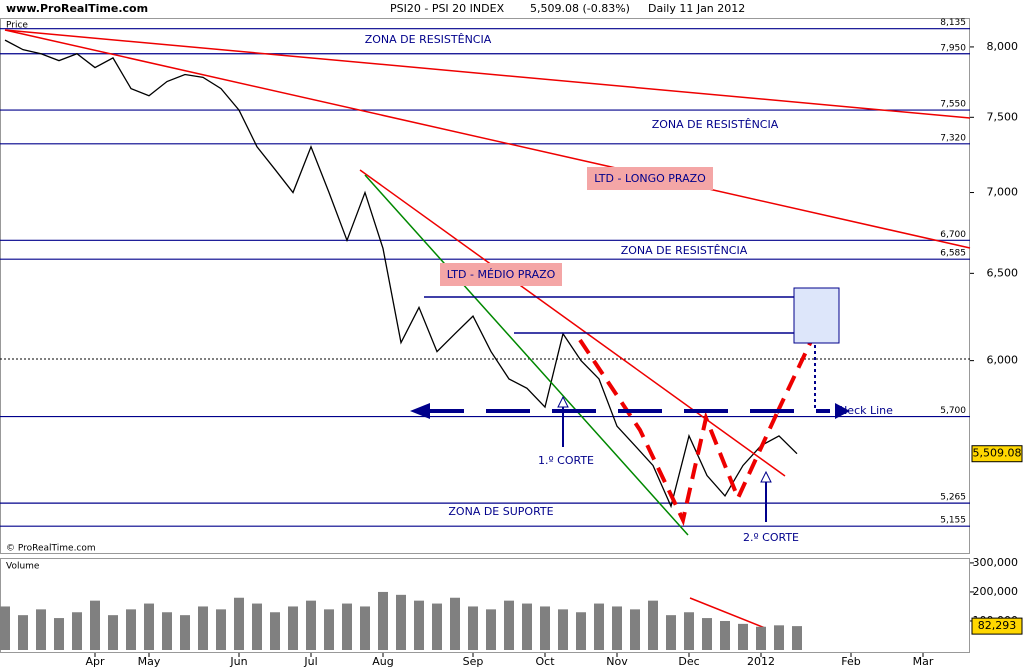 This screenshot has height=671, width=1024. I want to click on level-label: 8,135, so click(953, 23).